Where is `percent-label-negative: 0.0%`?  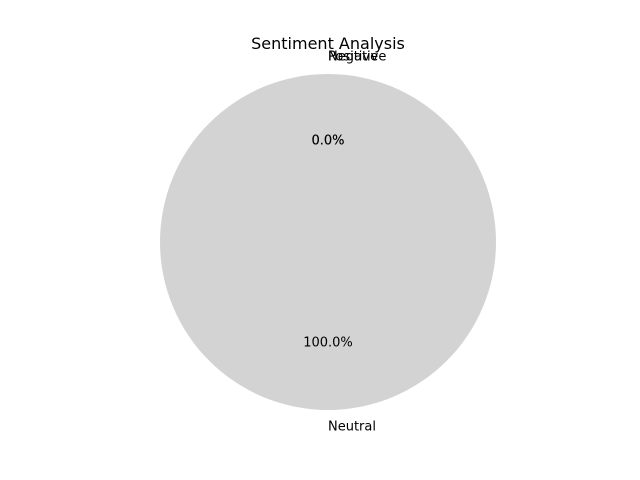
percent-label-negative: 0.0% is located at coordinates (327, 141).